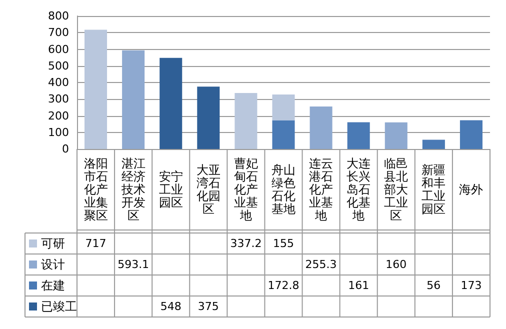 Image resolution: width=506 pixels, height=329 pixels. What do you see at coordinates (246, 243) in the screenshot?
I see `data-label: 337.2` at bounding box center [246, 243].